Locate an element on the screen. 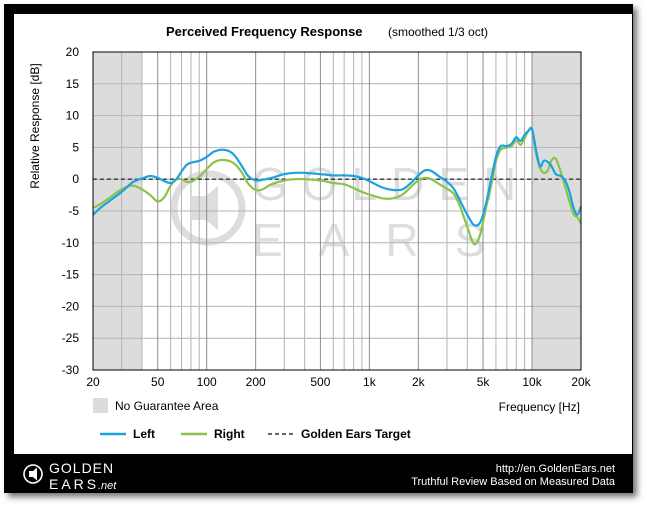 Image resolution: width=645 pixels, height=505 pixels. y-tick-label: 10 is located at coordinates (73, 116).